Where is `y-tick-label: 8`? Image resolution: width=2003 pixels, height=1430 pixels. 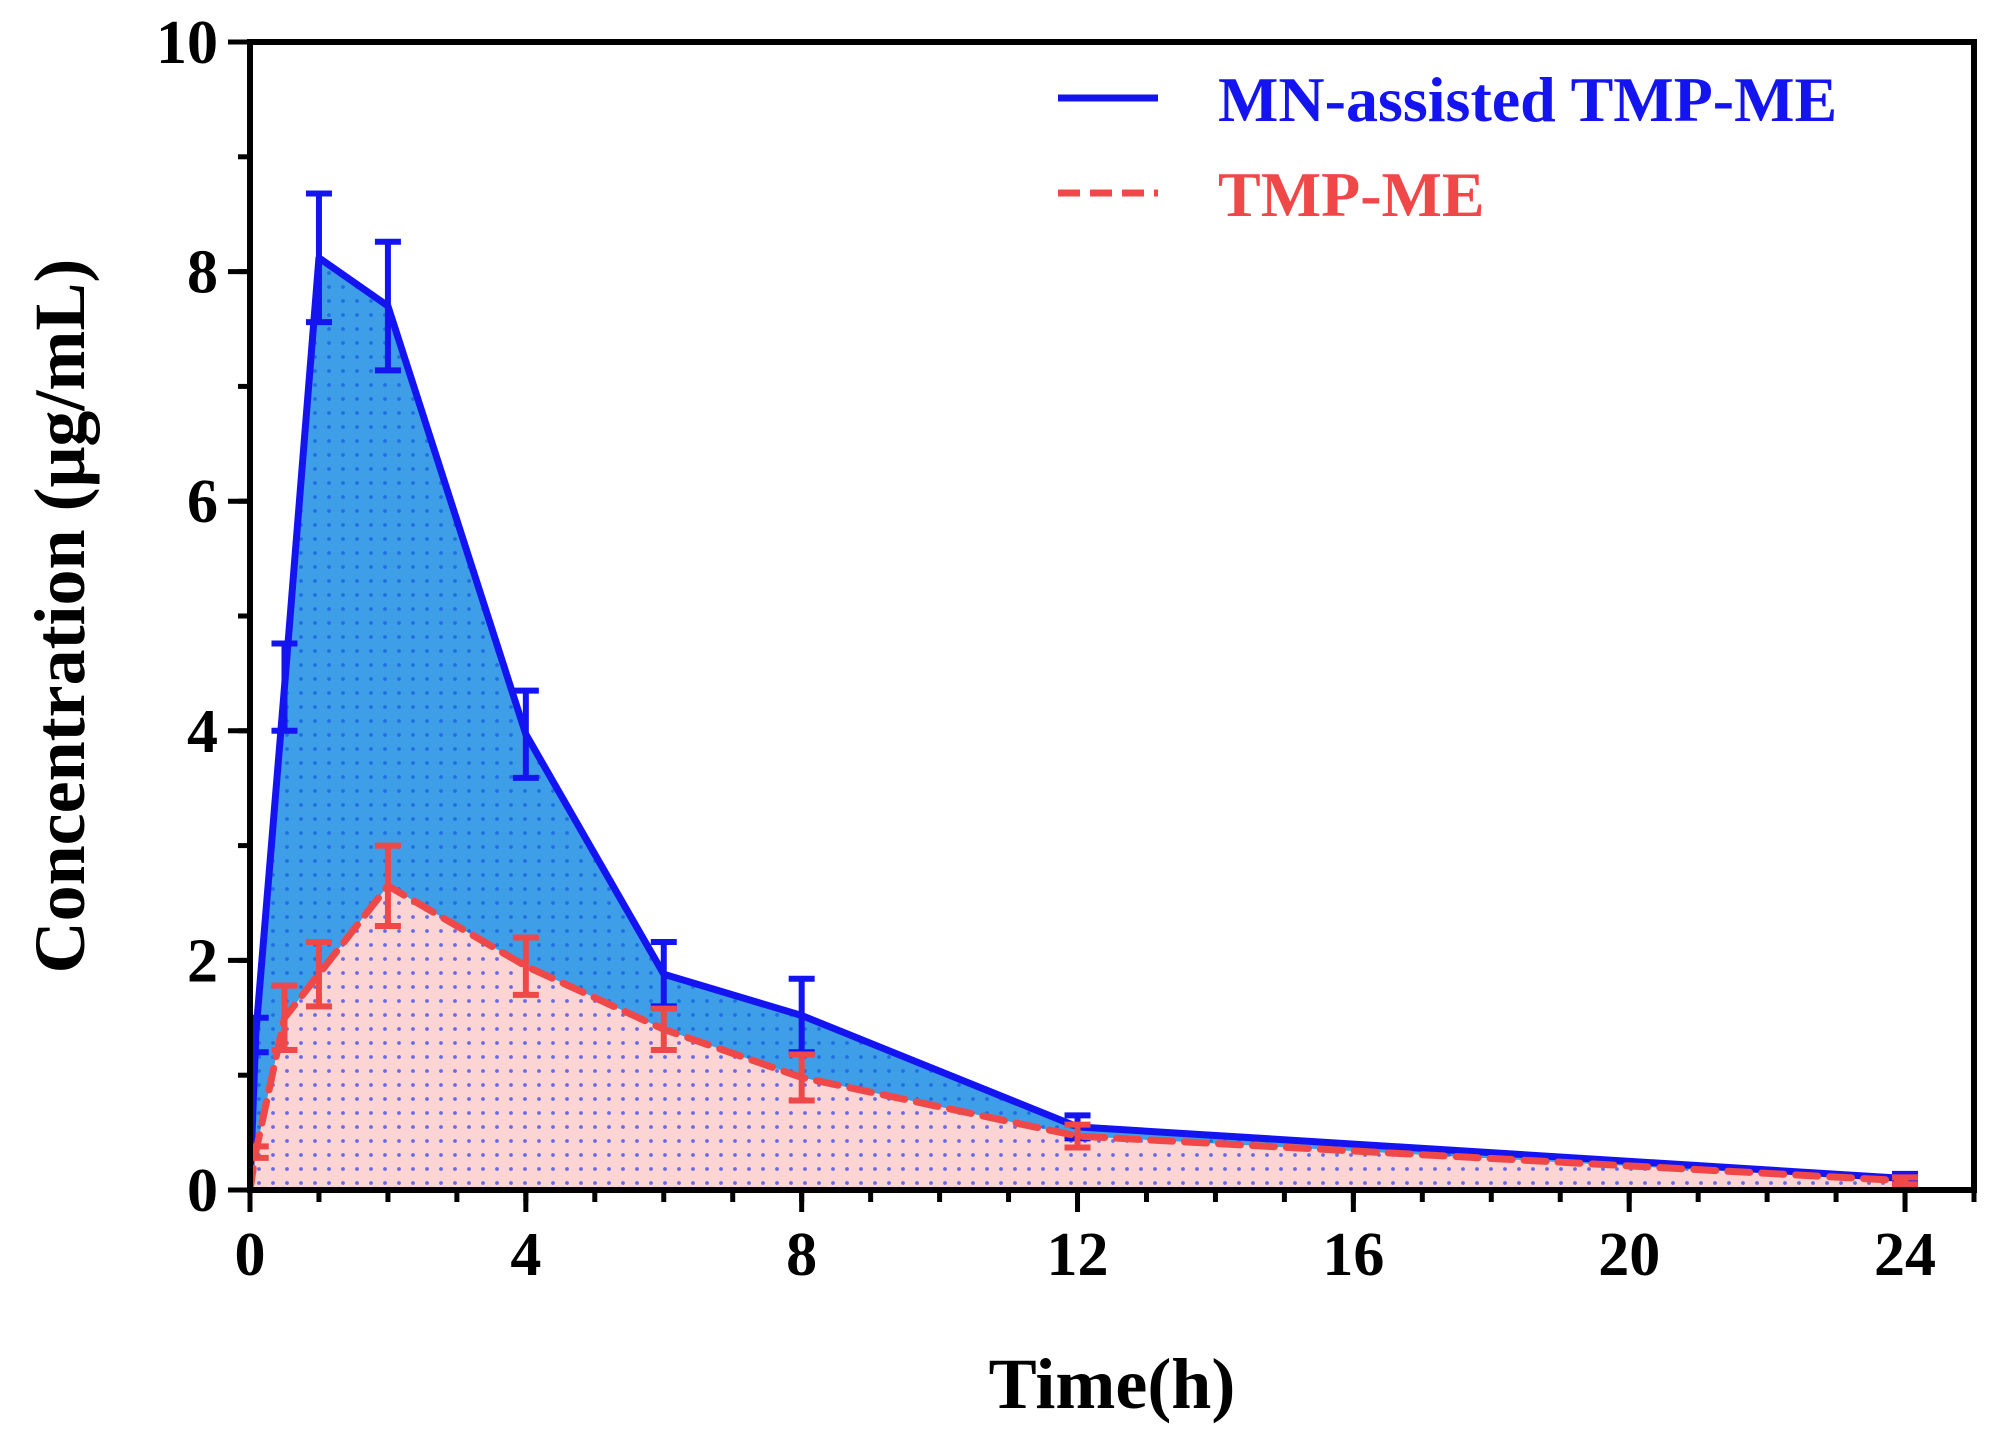 y-tick-label: 8 is located at coordinates (202, 273).